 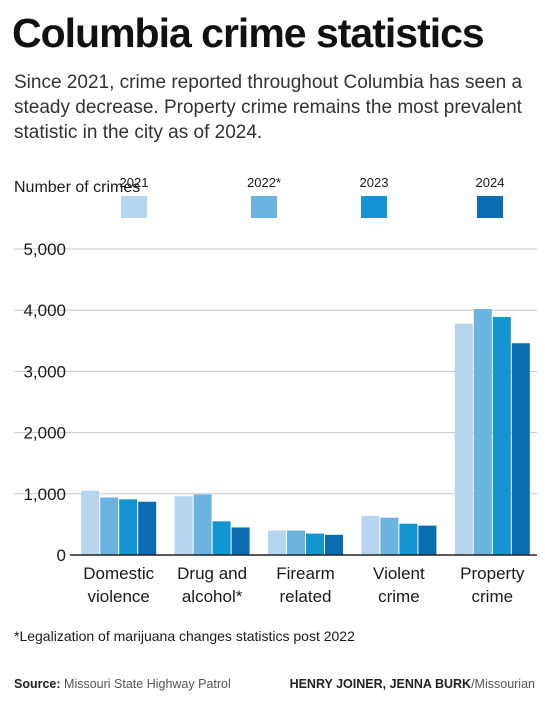 What do you see at coordinates (380, 684) in the screenshot?
I see `byline-names: HENRY JOINER, JENNA BURK` at bounding box center [380, 684].